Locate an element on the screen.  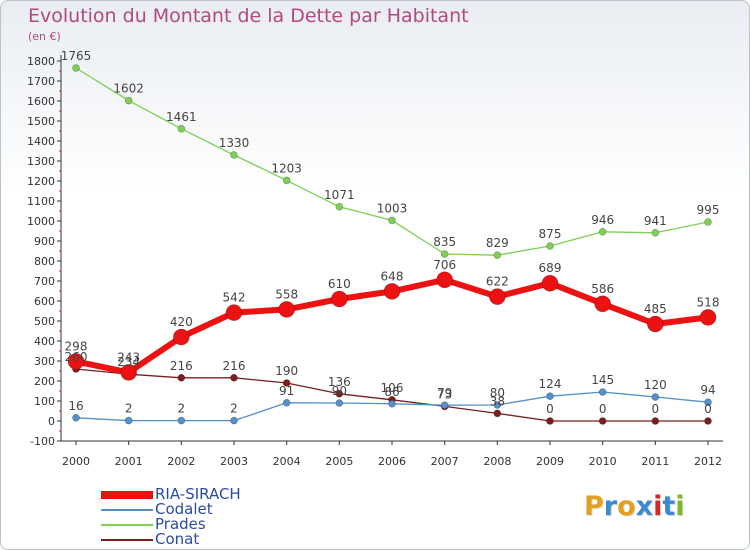
data-label: 835 is located at coordinates (444, 242).